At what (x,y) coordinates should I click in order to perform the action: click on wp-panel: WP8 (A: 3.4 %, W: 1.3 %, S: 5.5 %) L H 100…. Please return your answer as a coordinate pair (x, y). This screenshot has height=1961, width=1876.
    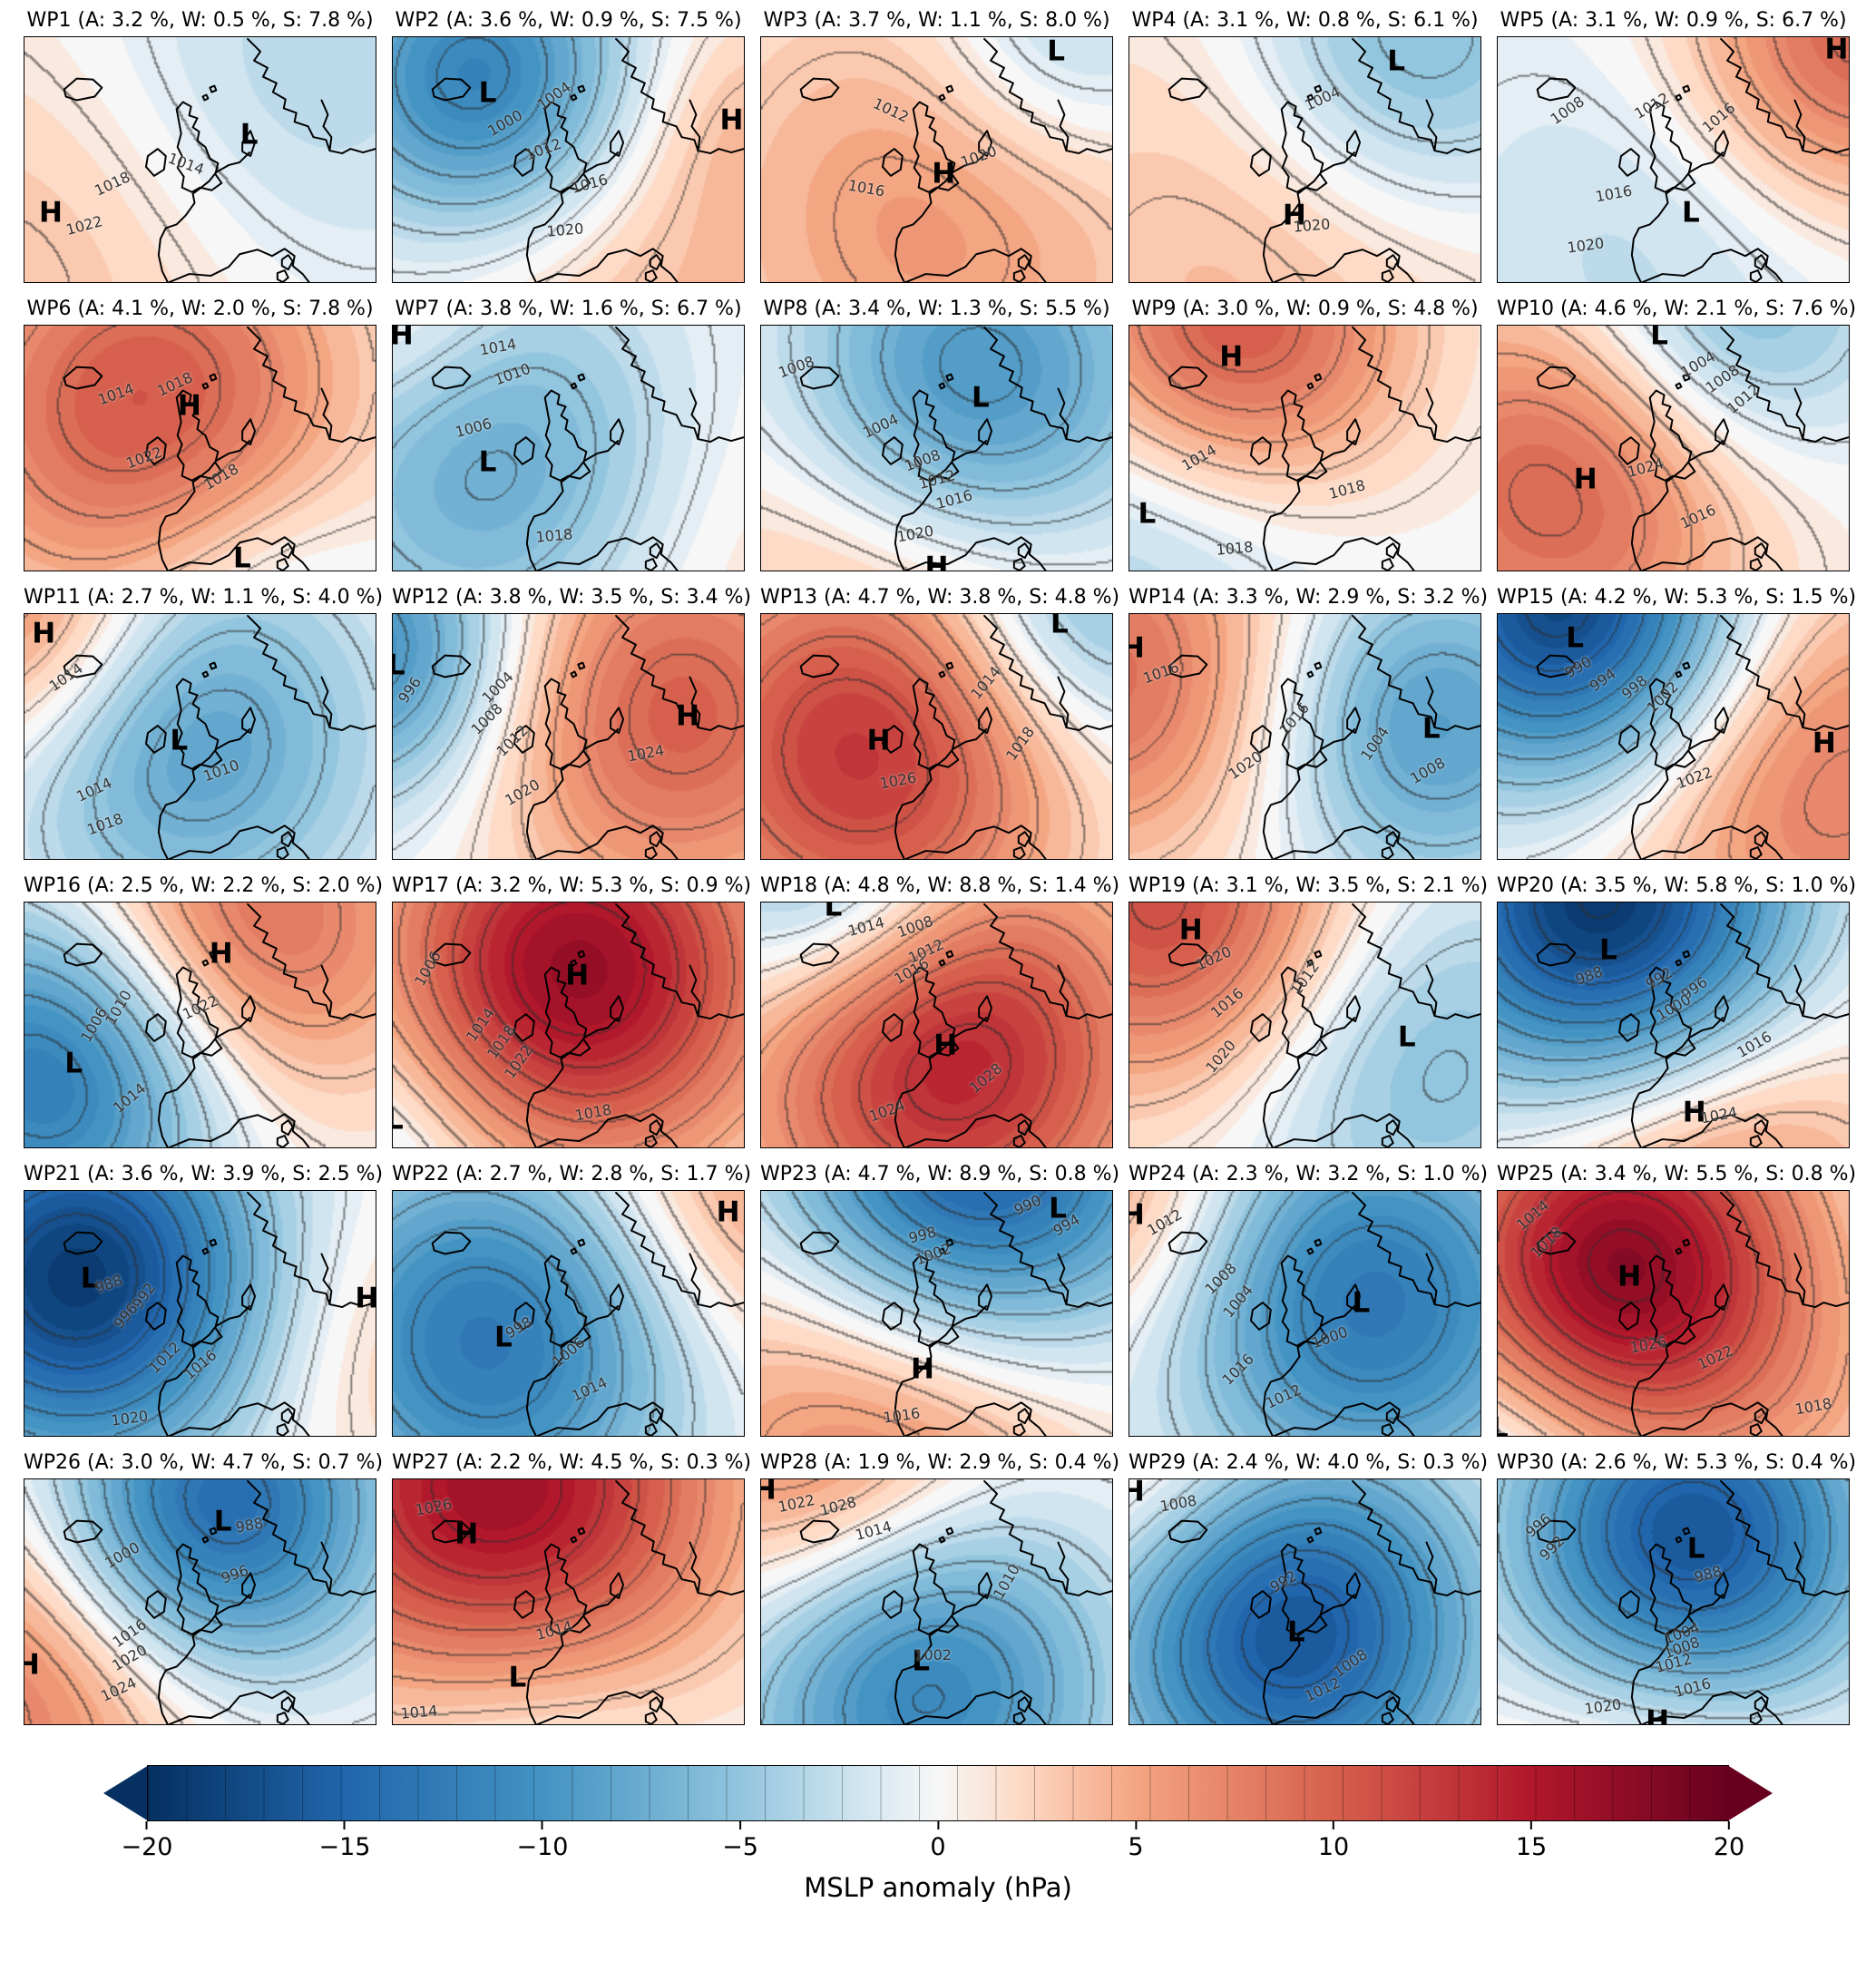
    Looking at the image, I should click on (936, 433).